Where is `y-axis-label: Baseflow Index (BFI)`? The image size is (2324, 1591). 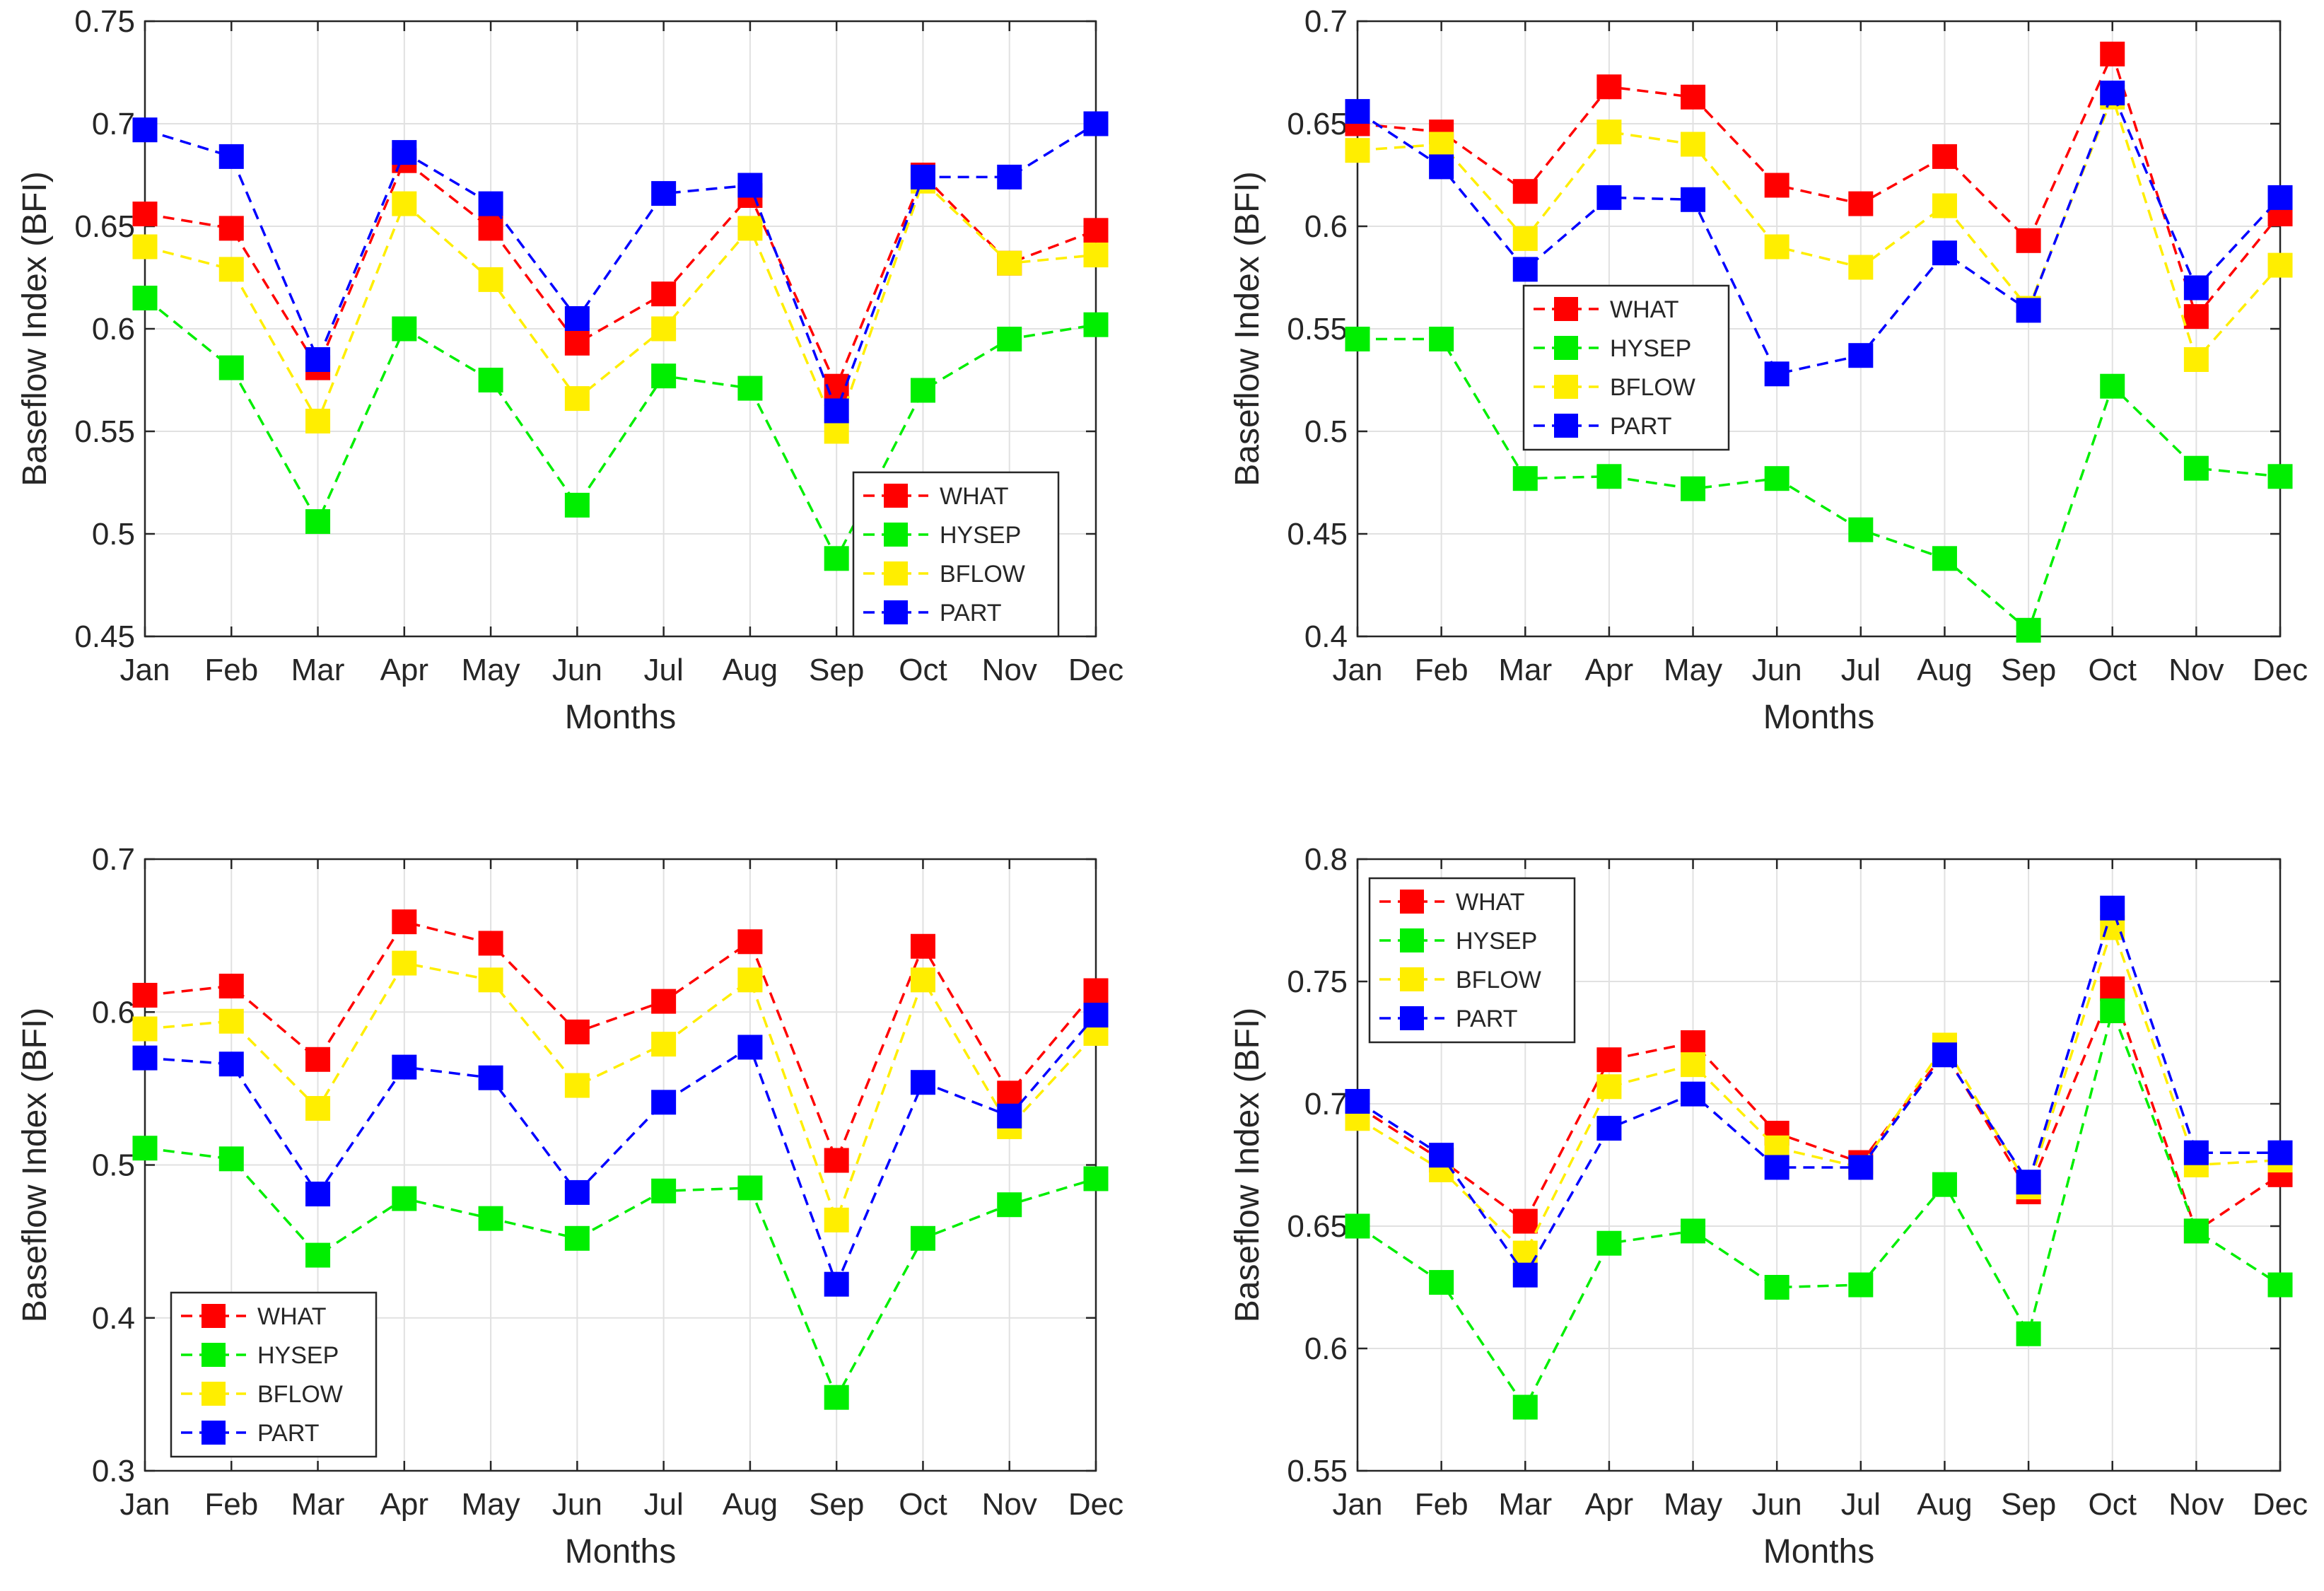 y-axis-label: Baseflow Index (BFI) is located at coordinates (1248, 1165).